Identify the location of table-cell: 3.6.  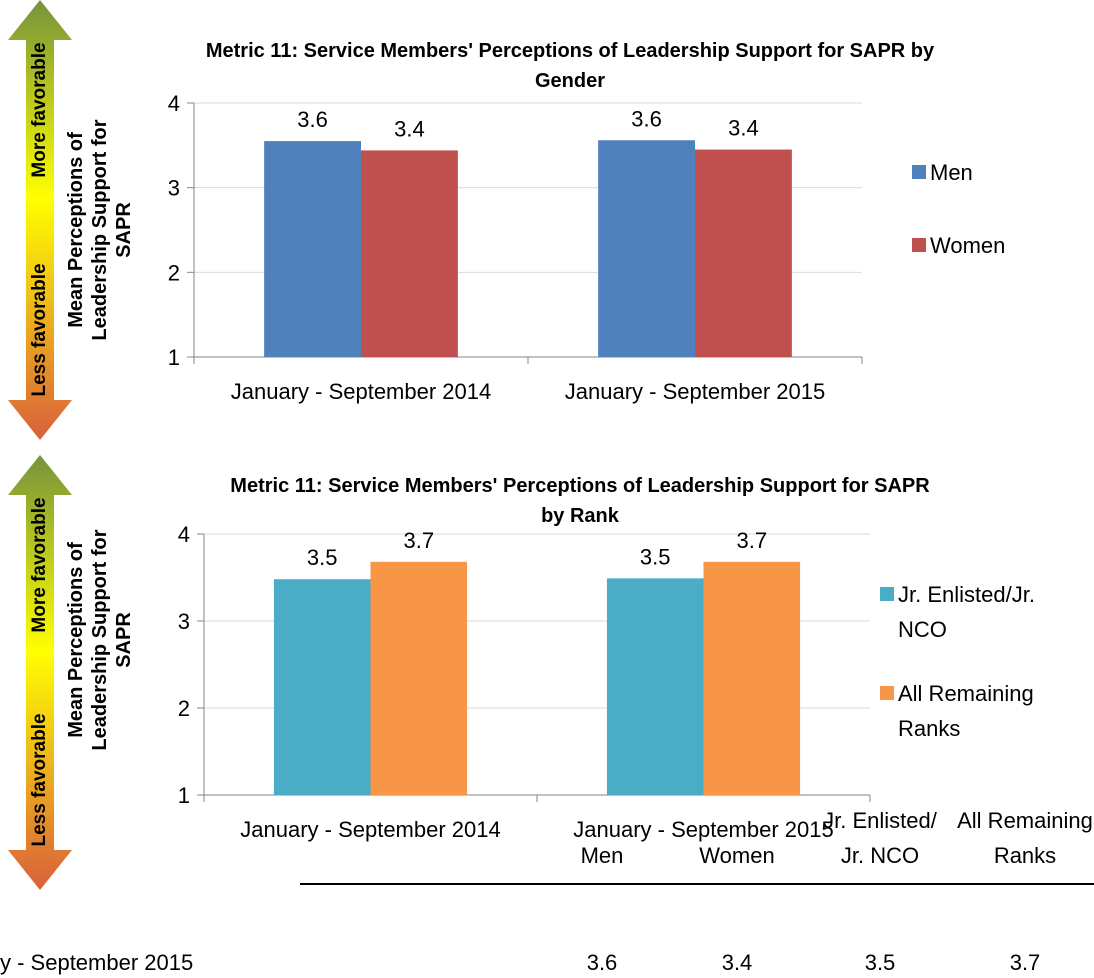
(602, 962).